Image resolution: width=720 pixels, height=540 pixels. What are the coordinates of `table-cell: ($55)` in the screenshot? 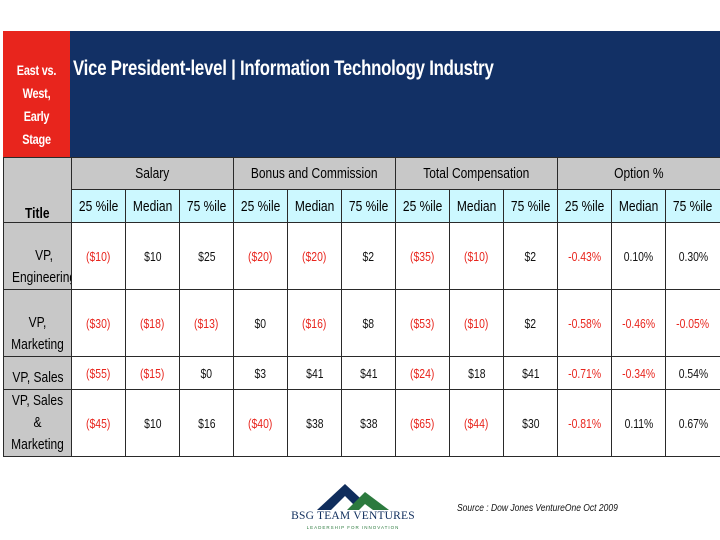 It's located at (98, 373).